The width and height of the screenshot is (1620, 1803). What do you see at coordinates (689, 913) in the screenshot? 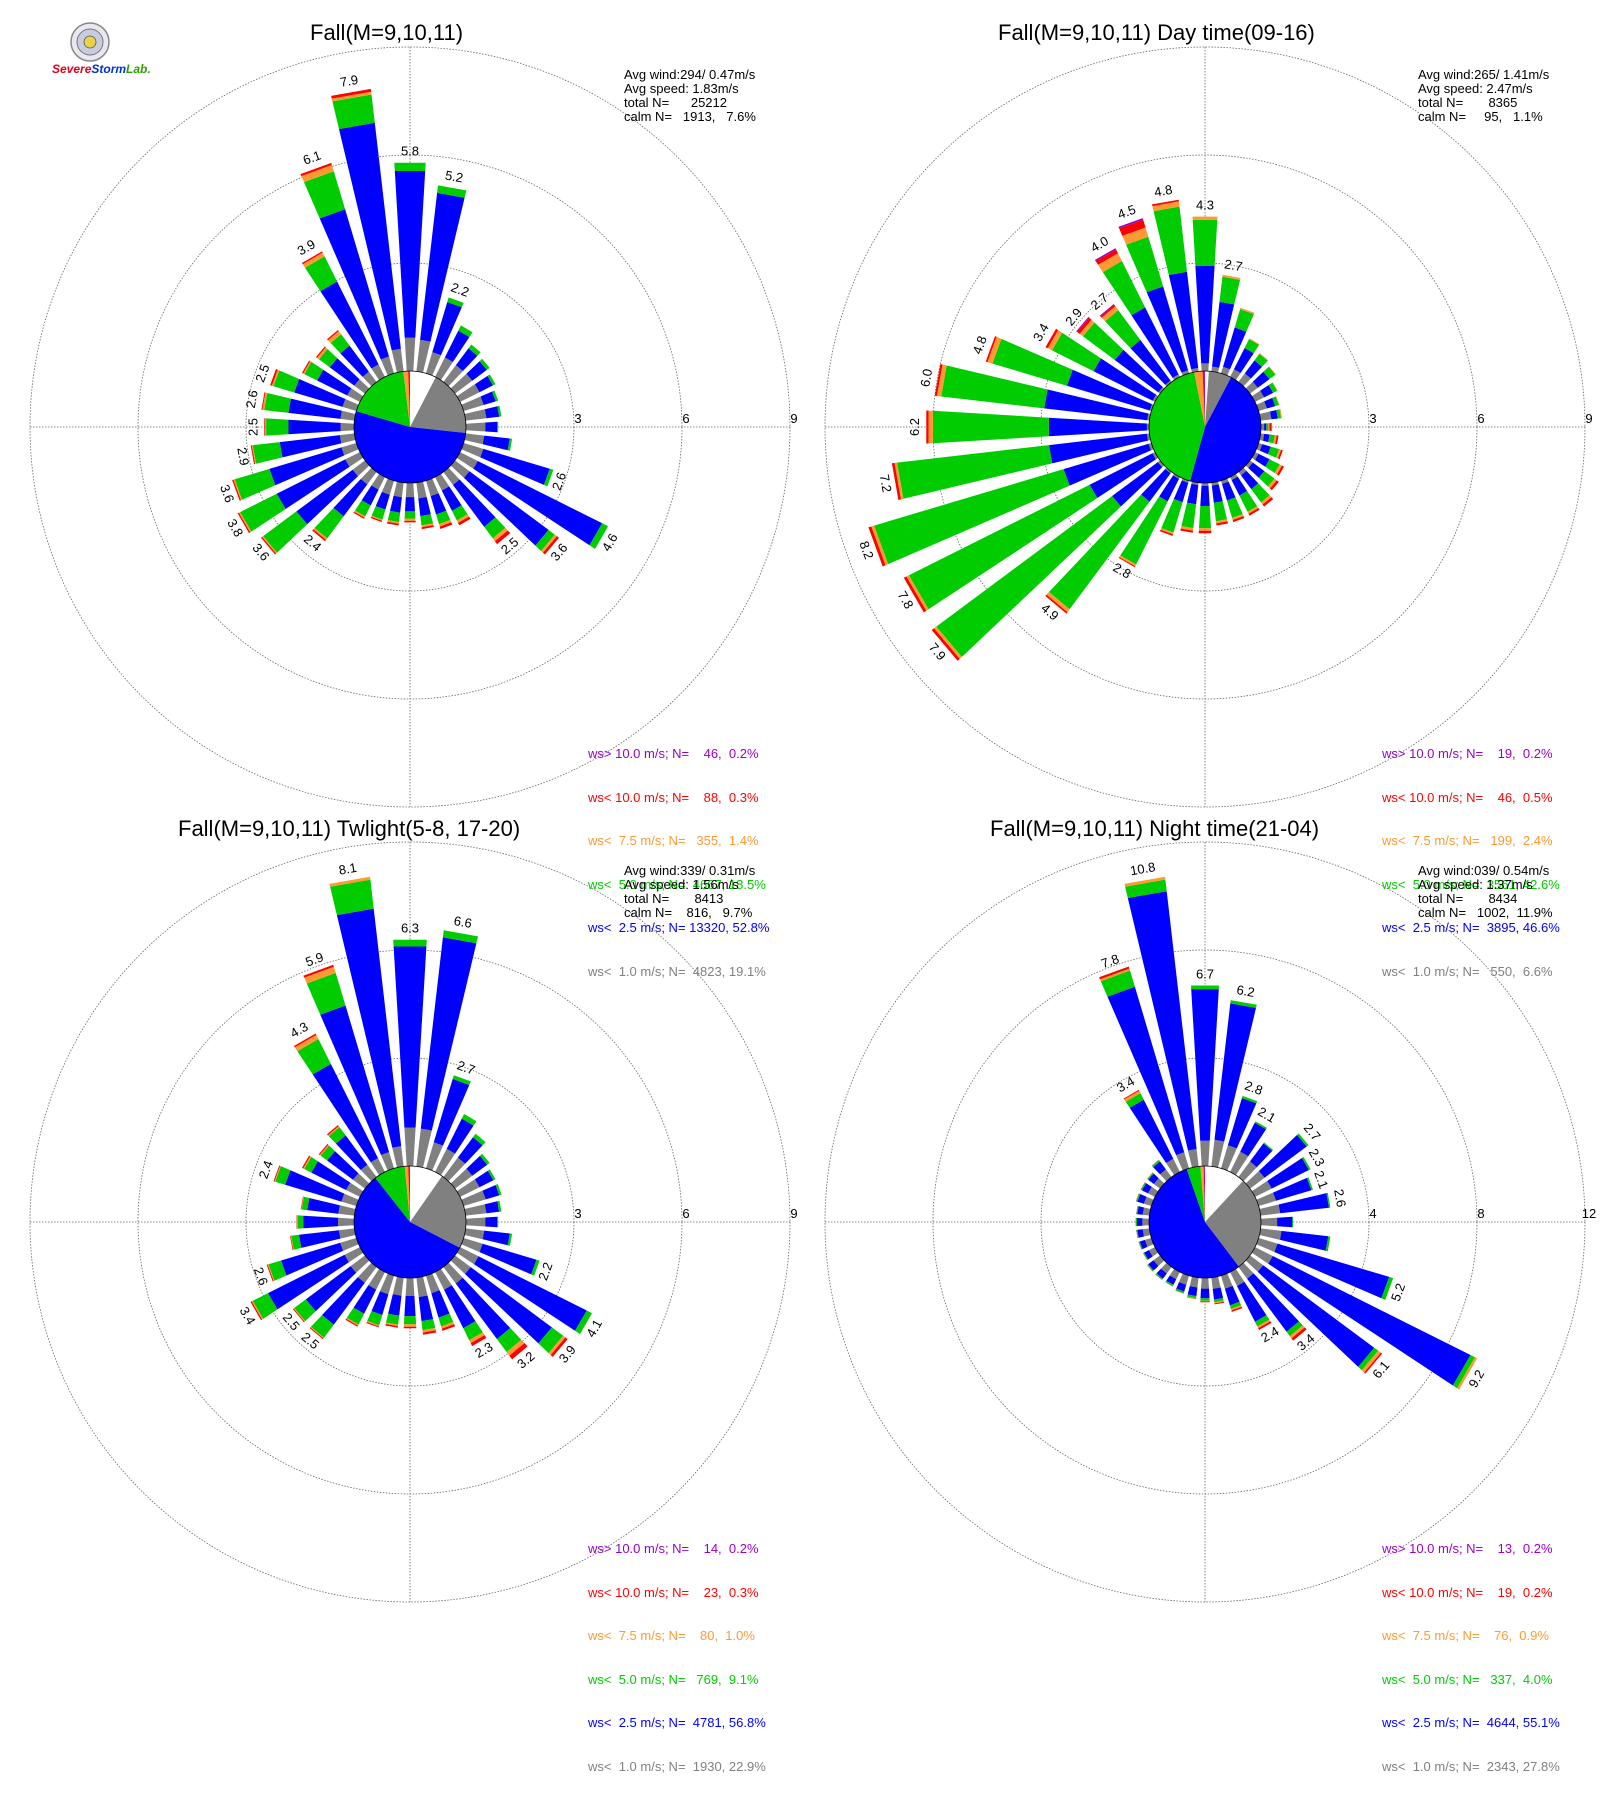
I see `panel-3-calm: calm N= 816, 9.7%` at bounding box center [689, 913].